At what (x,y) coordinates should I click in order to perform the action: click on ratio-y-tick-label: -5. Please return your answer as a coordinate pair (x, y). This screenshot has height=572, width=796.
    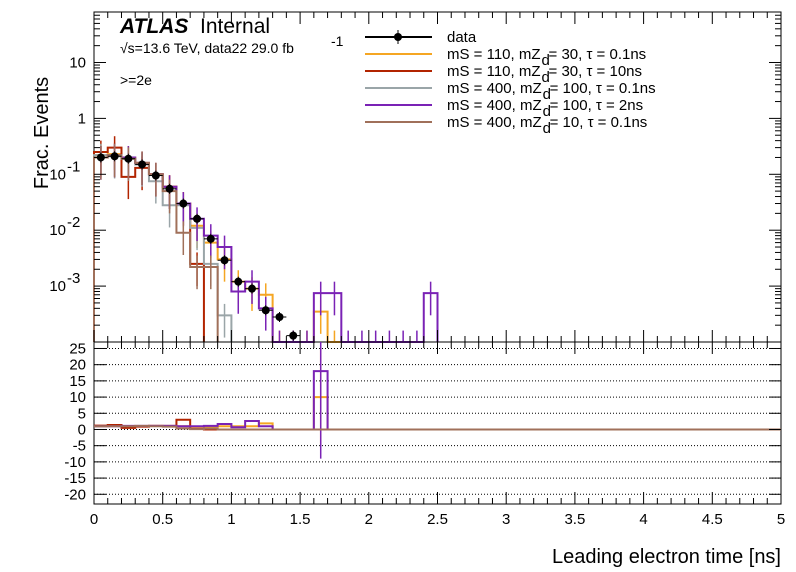
    Looking at the image, I should click on (79, 446).